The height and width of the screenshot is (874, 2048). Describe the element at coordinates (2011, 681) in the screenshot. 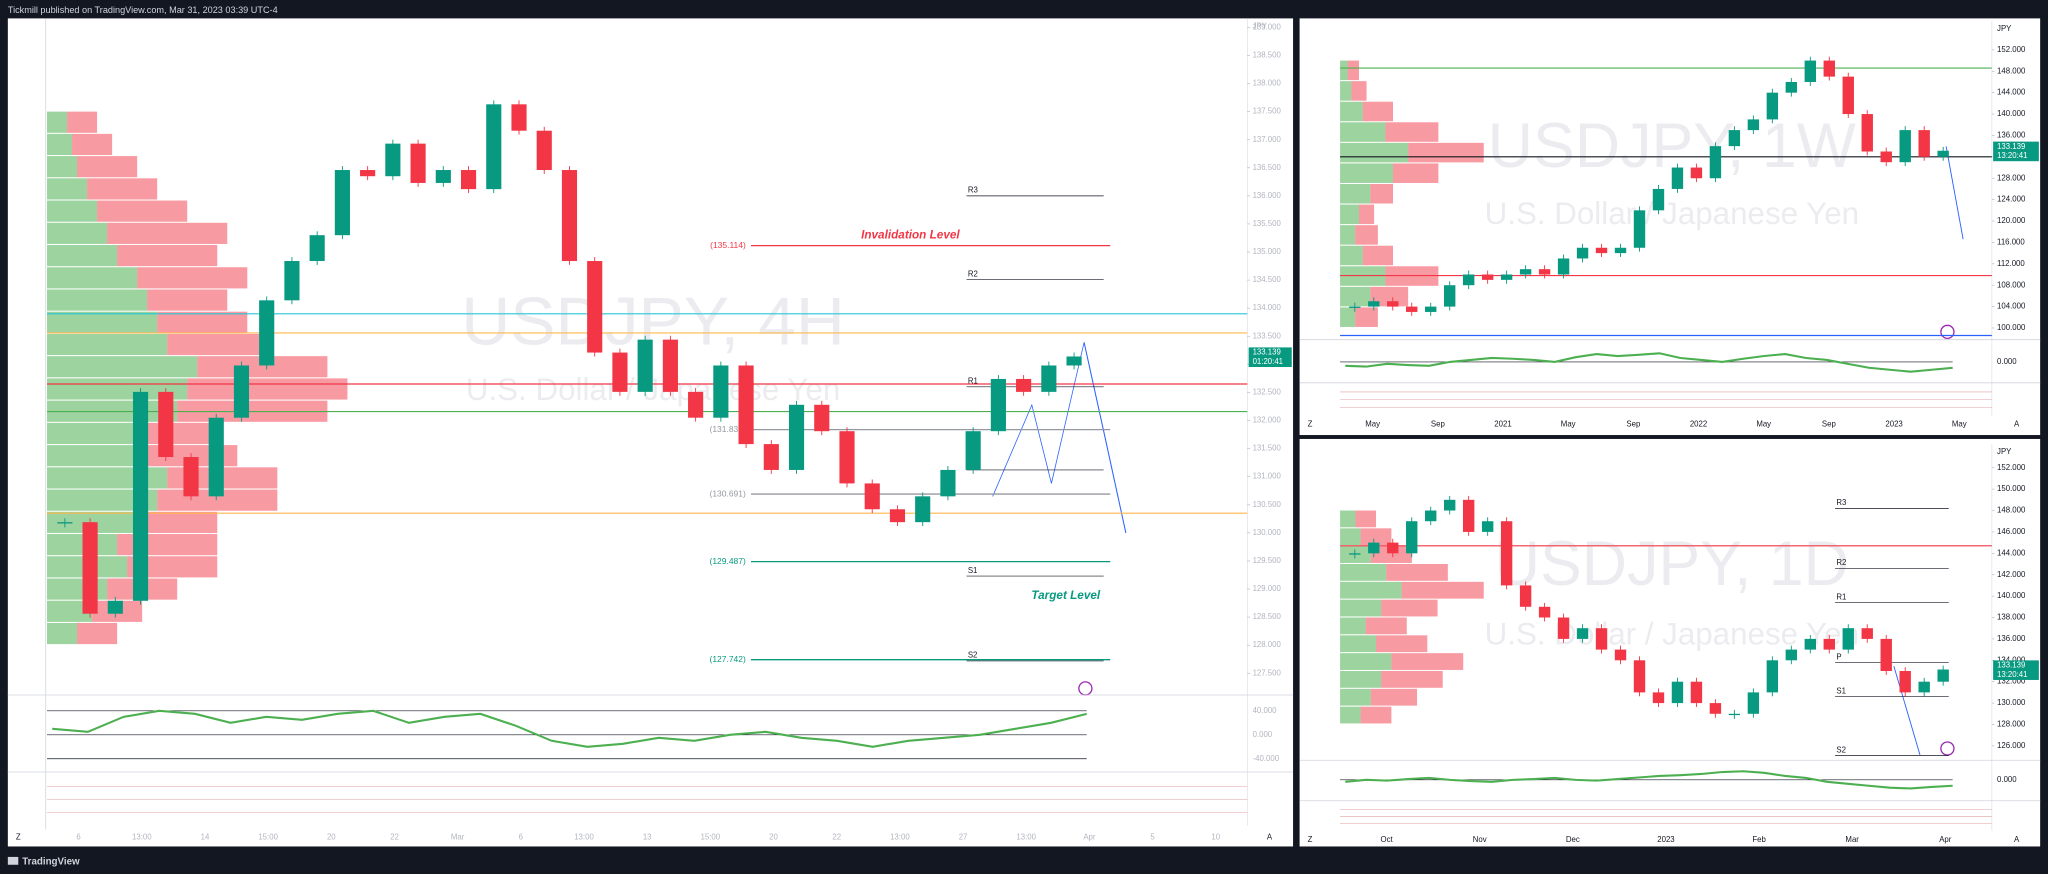

I see `y-tick-label: 132.000` at that location.